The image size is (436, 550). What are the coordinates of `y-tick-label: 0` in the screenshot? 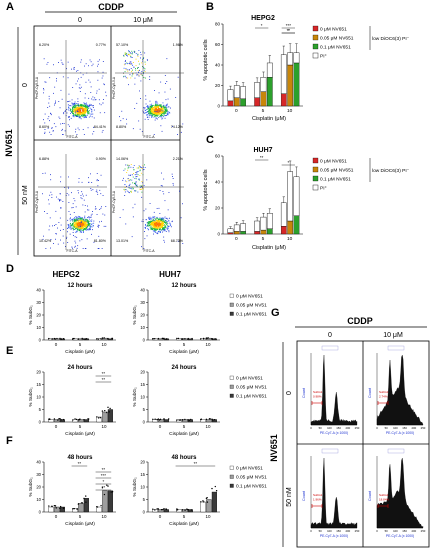 It's located at (40, 422).